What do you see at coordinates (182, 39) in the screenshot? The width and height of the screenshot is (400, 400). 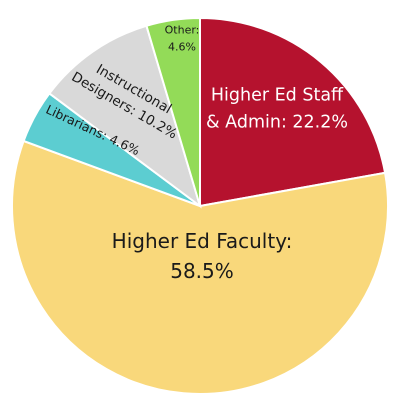 I see `slice-label-other: Other: 4.6%` at bounding box center [182, 39].